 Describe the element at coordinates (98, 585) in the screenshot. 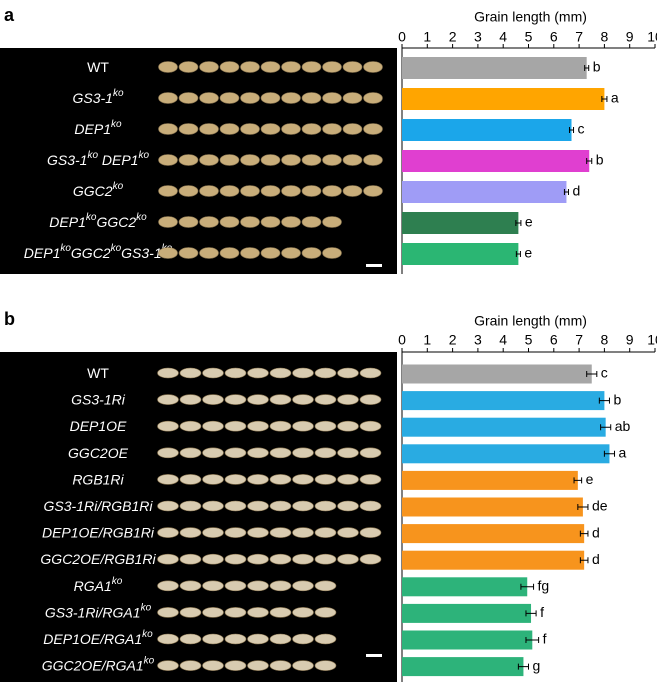

I see `genotype-label: RGA1ko` at that location.